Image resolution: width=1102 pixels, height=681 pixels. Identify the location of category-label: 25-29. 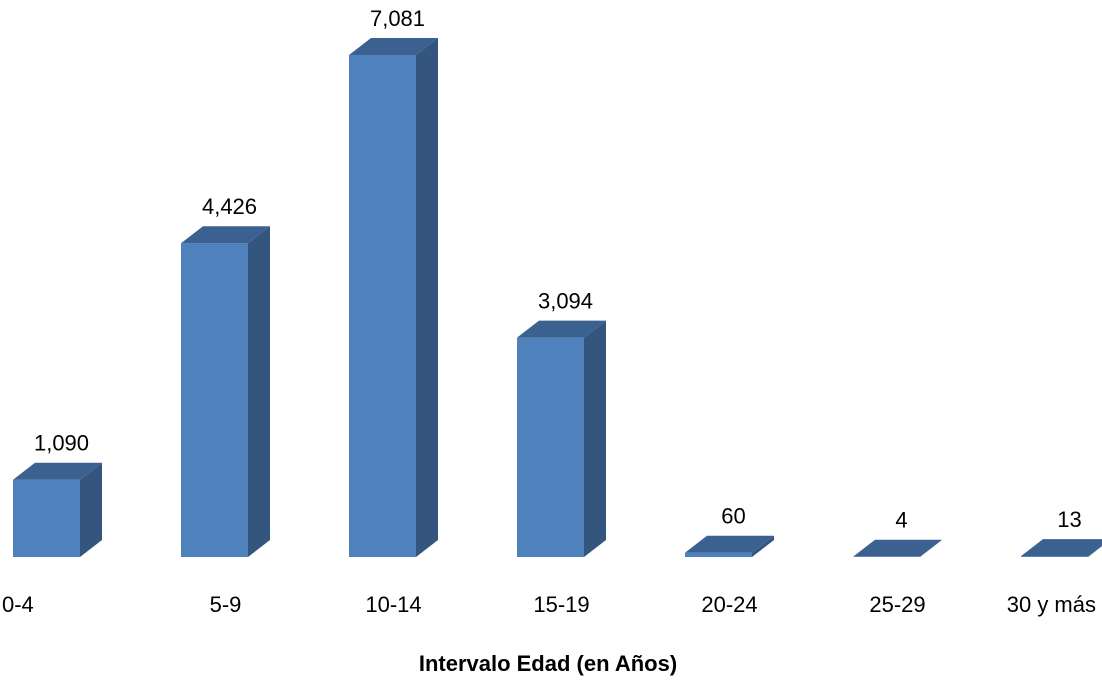
(897, 604).